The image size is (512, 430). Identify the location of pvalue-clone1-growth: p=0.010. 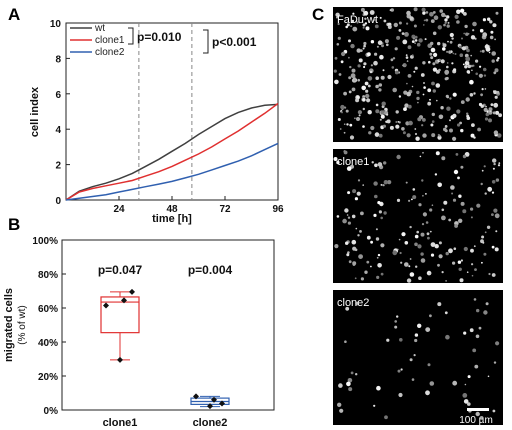
(159, 37).